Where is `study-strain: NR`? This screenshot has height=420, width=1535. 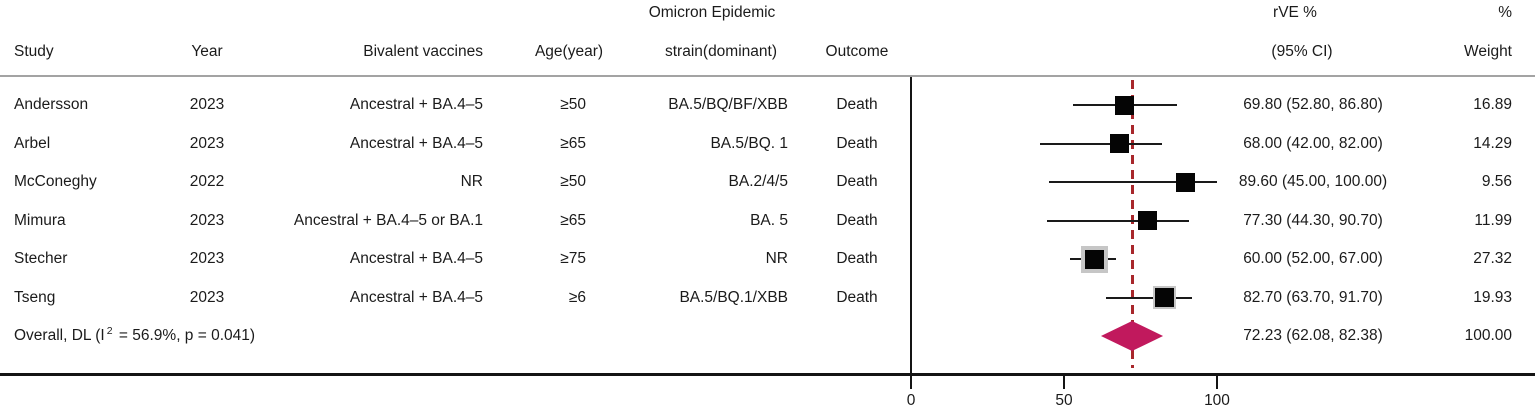
study-strain: NR is located at coordinates (776, 258).